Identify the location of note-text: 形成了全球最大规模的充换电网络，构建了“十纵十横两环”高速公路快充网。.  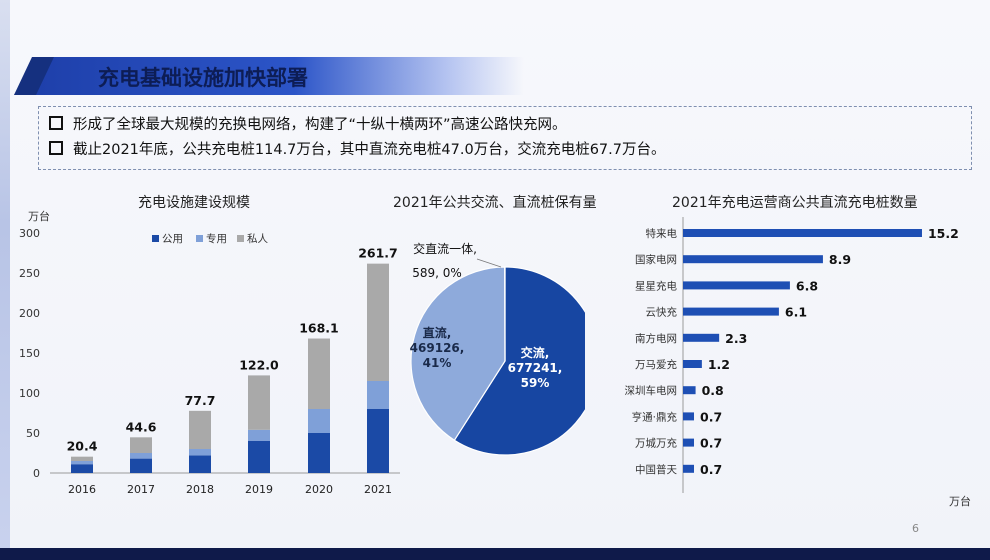
(320, 125).